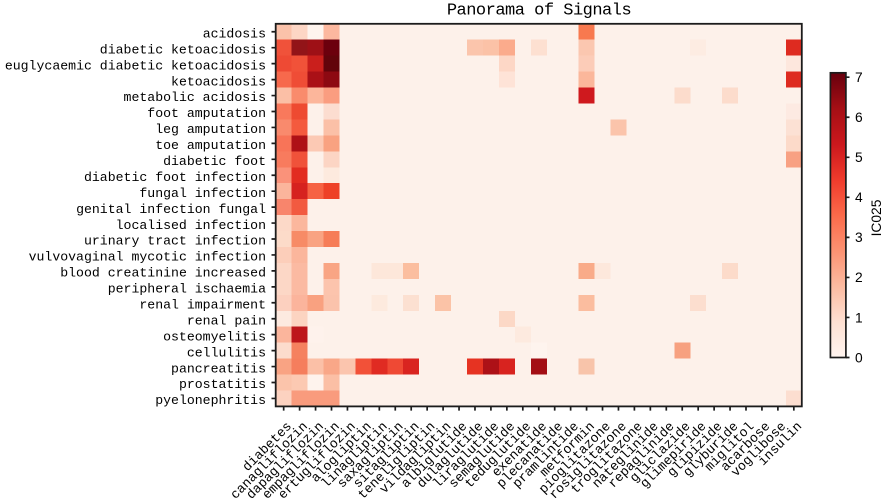 This screenshot has width=886, height=501. I want to click on svg-text: urinary tract infection, so click(175, 241).